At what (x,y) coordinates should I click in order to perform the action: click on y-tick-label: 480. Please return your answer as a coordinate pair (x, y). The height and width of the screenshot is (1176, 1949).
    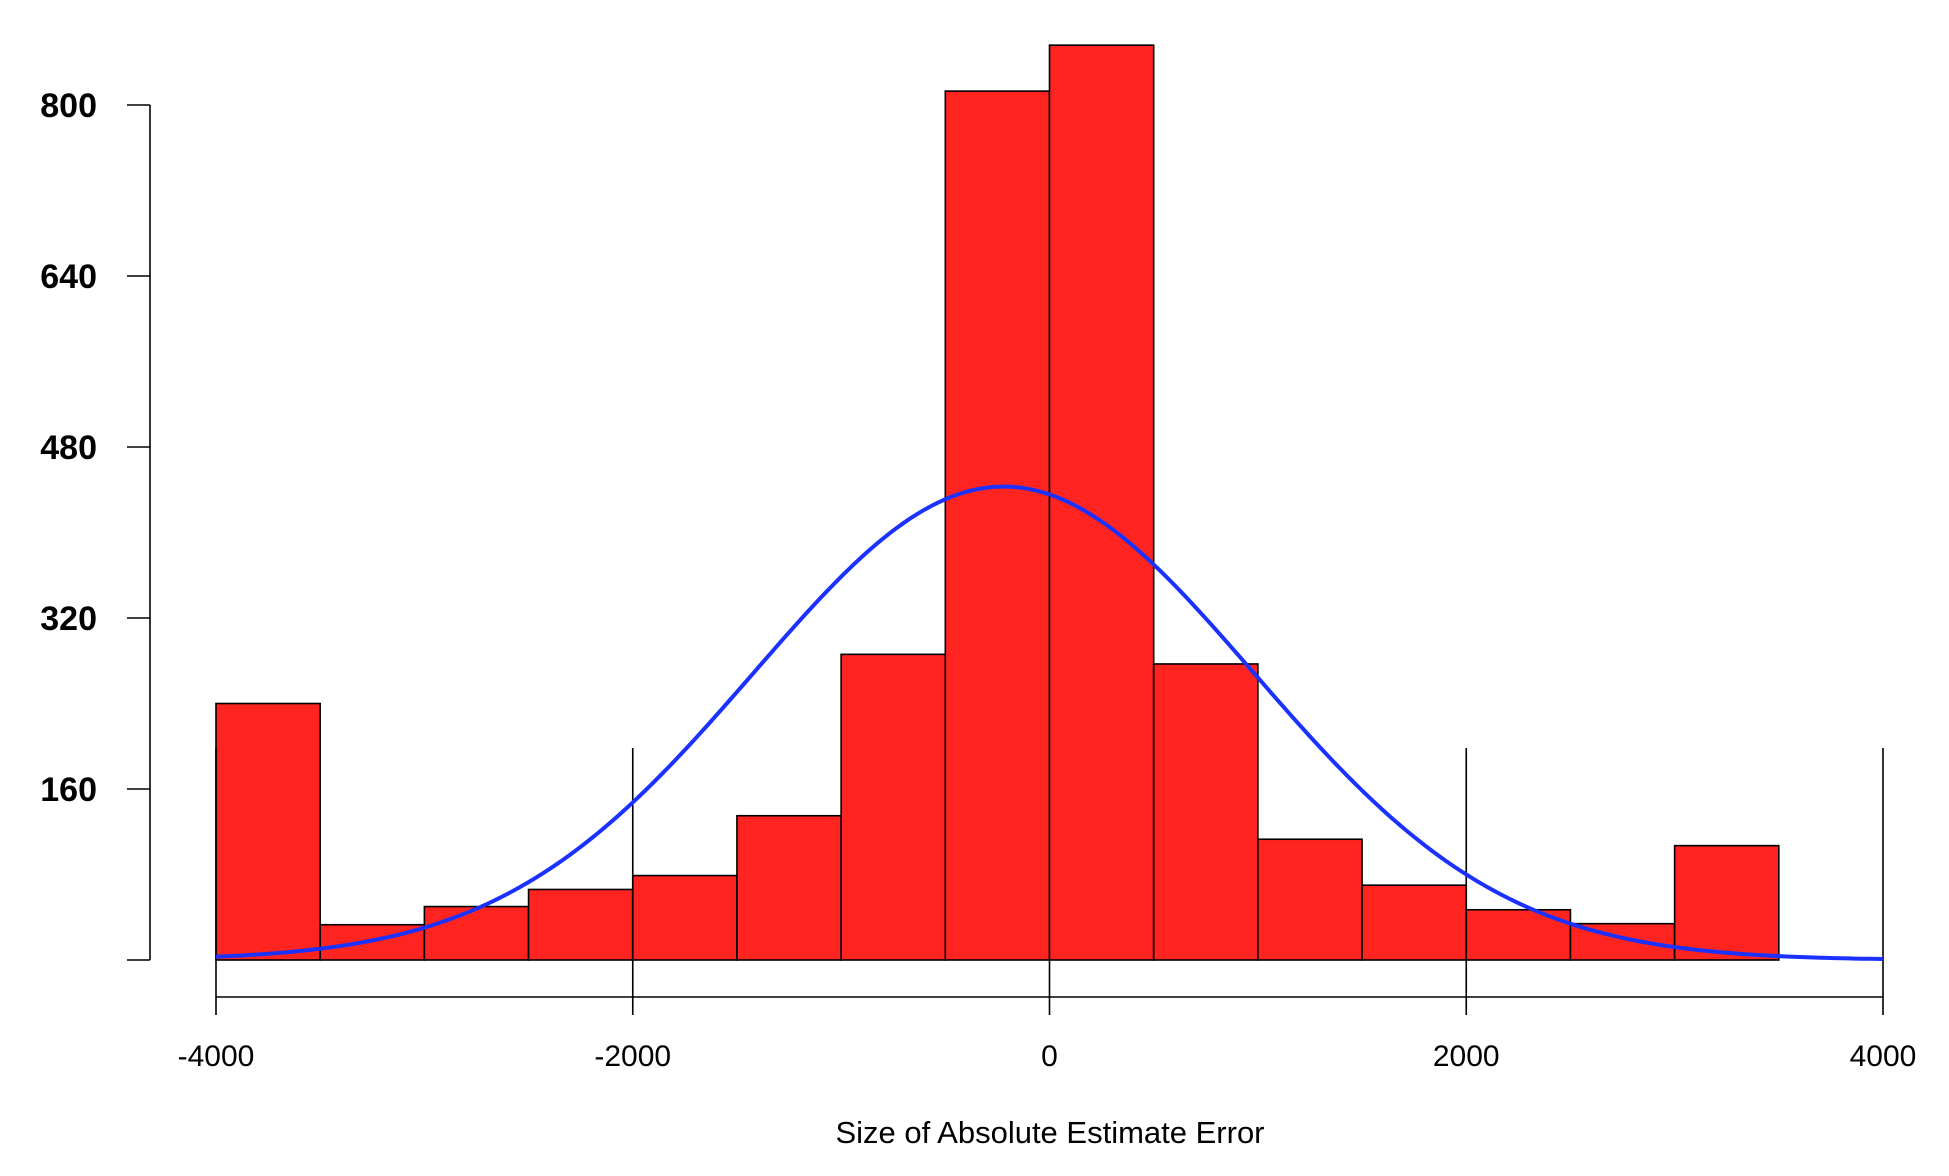
    Looking at the image, I should click on (68, 448).